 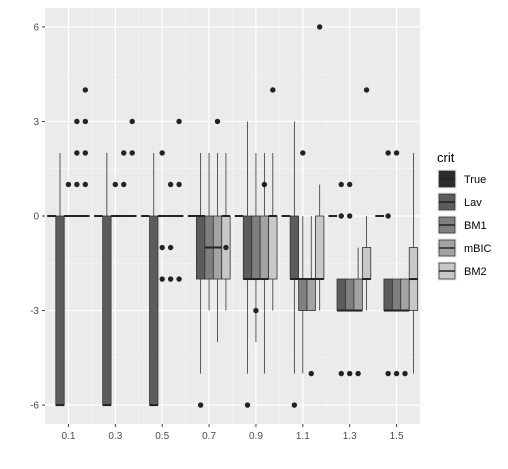 I want to click on x-tick-label: 1.5, so click(x=397, y=436).